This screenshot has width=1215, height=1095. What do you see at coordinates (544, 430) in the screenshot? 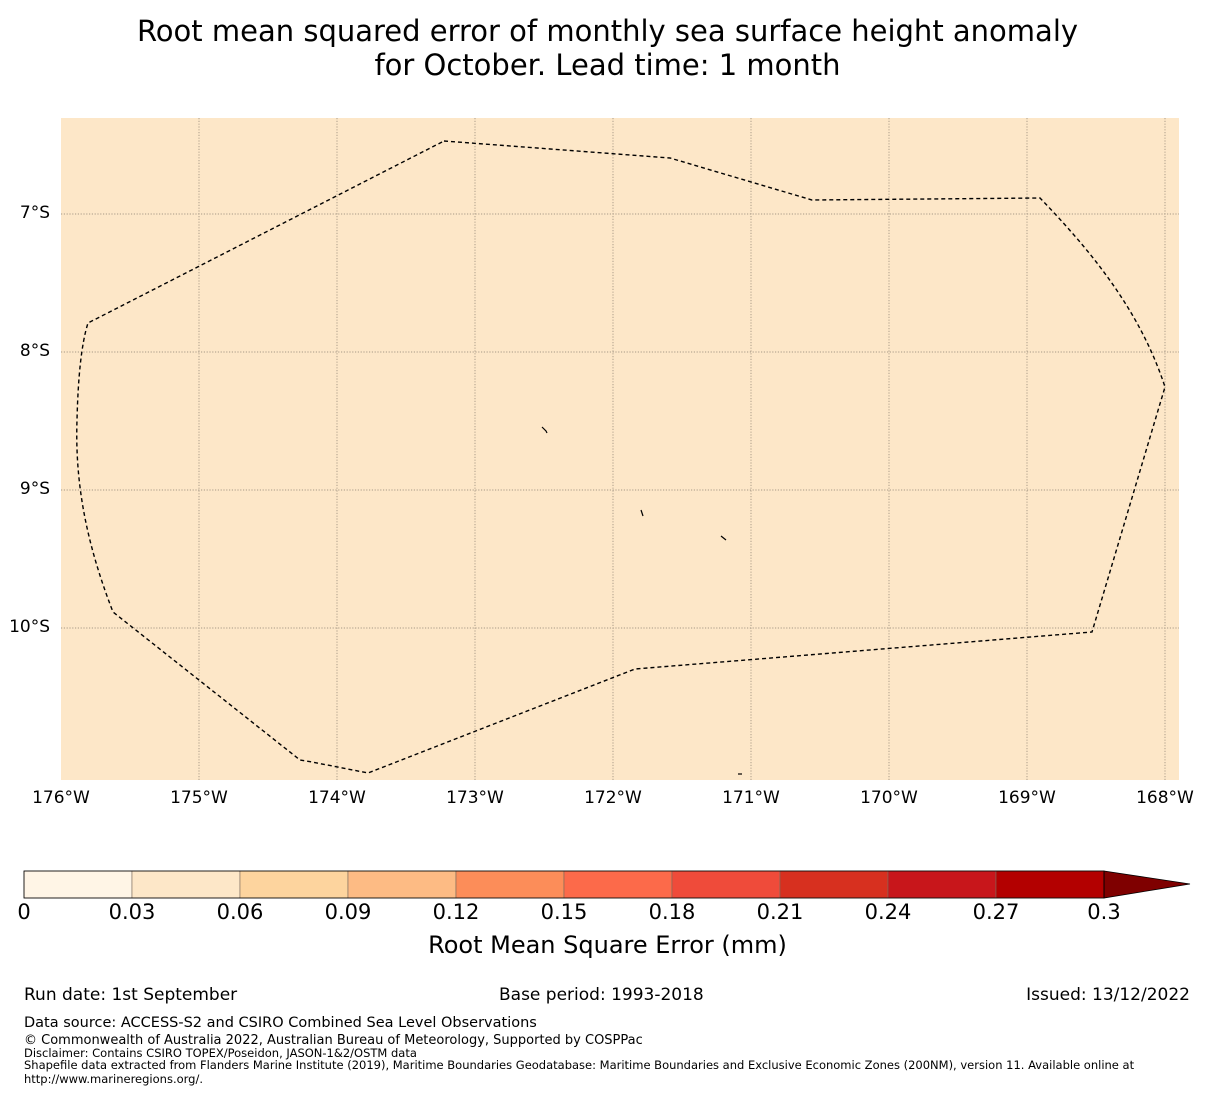
I see `island-atafu` at bounding box center [544, 430].